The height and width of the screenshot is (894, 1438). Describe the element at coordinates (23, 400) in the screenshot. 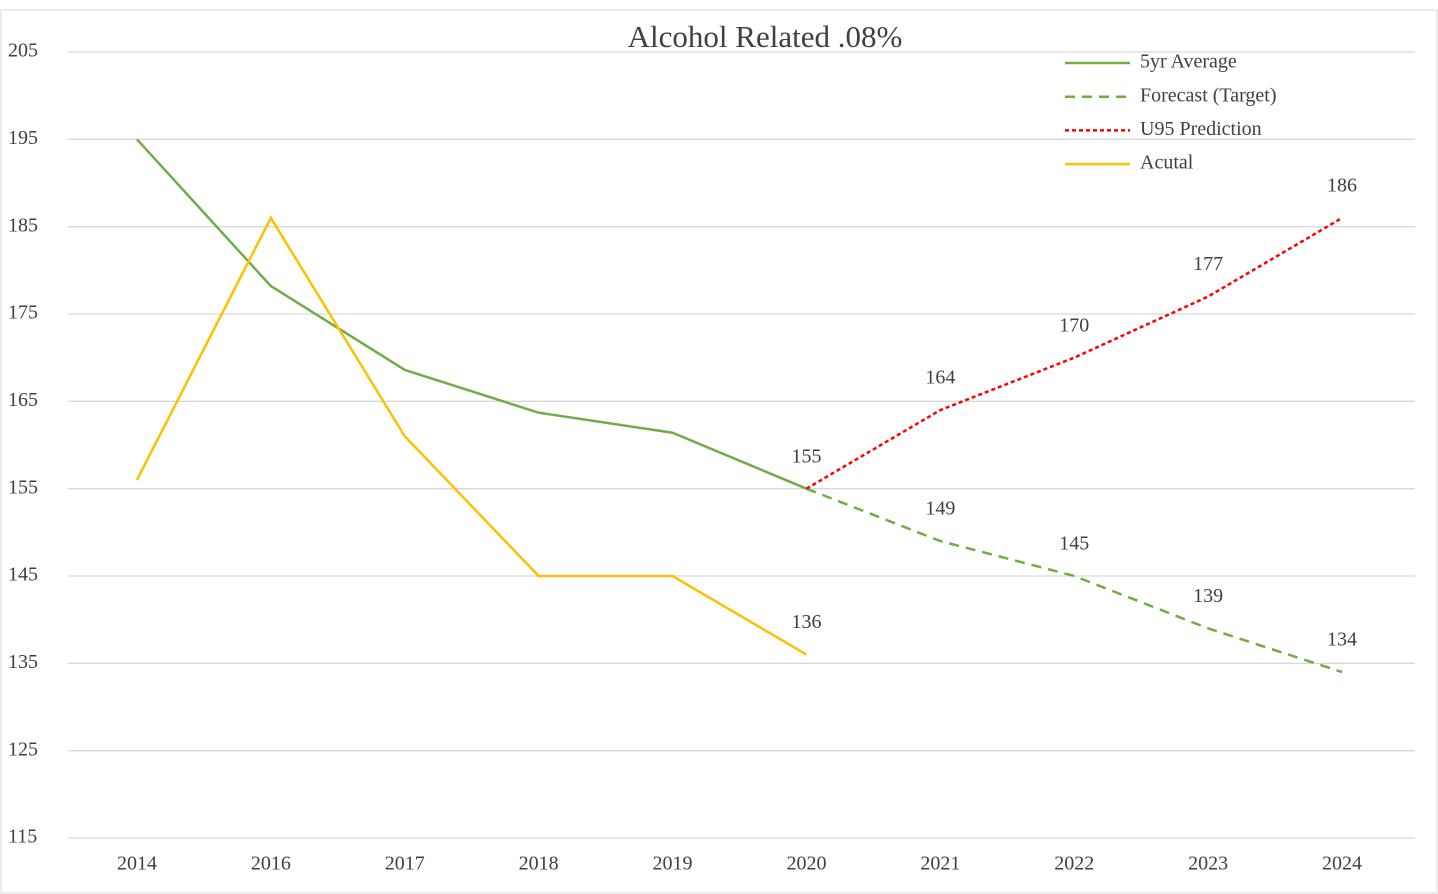

I see `y-tick-label: 165` at that location.